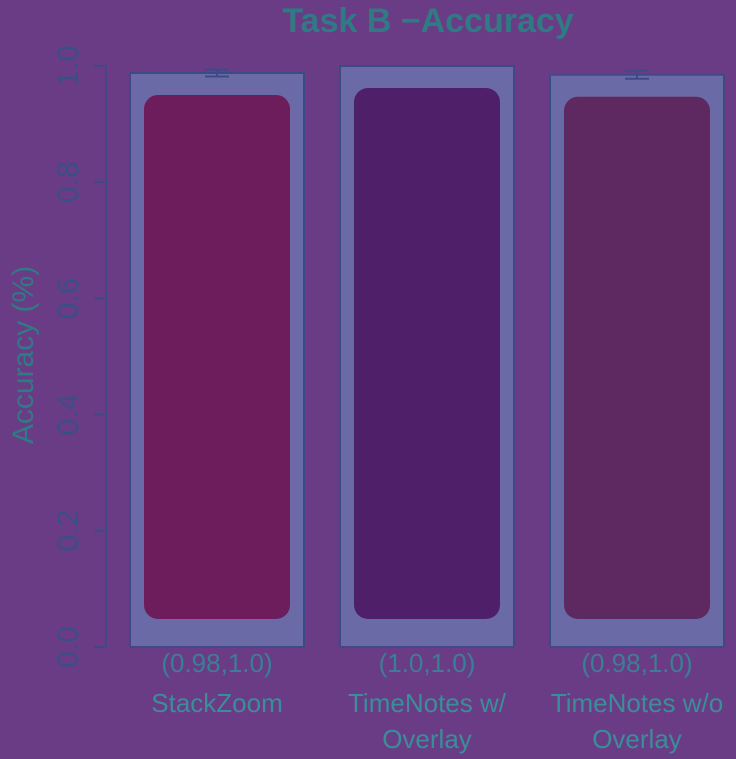  I want to click on y-tick-label: 0.0, so click(68, 647).